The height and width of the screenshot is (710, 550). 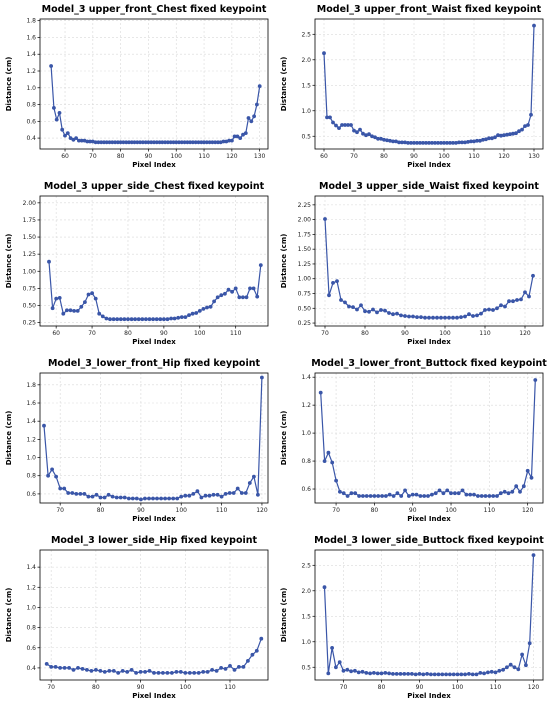 What do you see at coordinates (30, 220) in the screenshot?
I see `chart-3-ytick-label: 1.75` at bounding box center [30, 220].